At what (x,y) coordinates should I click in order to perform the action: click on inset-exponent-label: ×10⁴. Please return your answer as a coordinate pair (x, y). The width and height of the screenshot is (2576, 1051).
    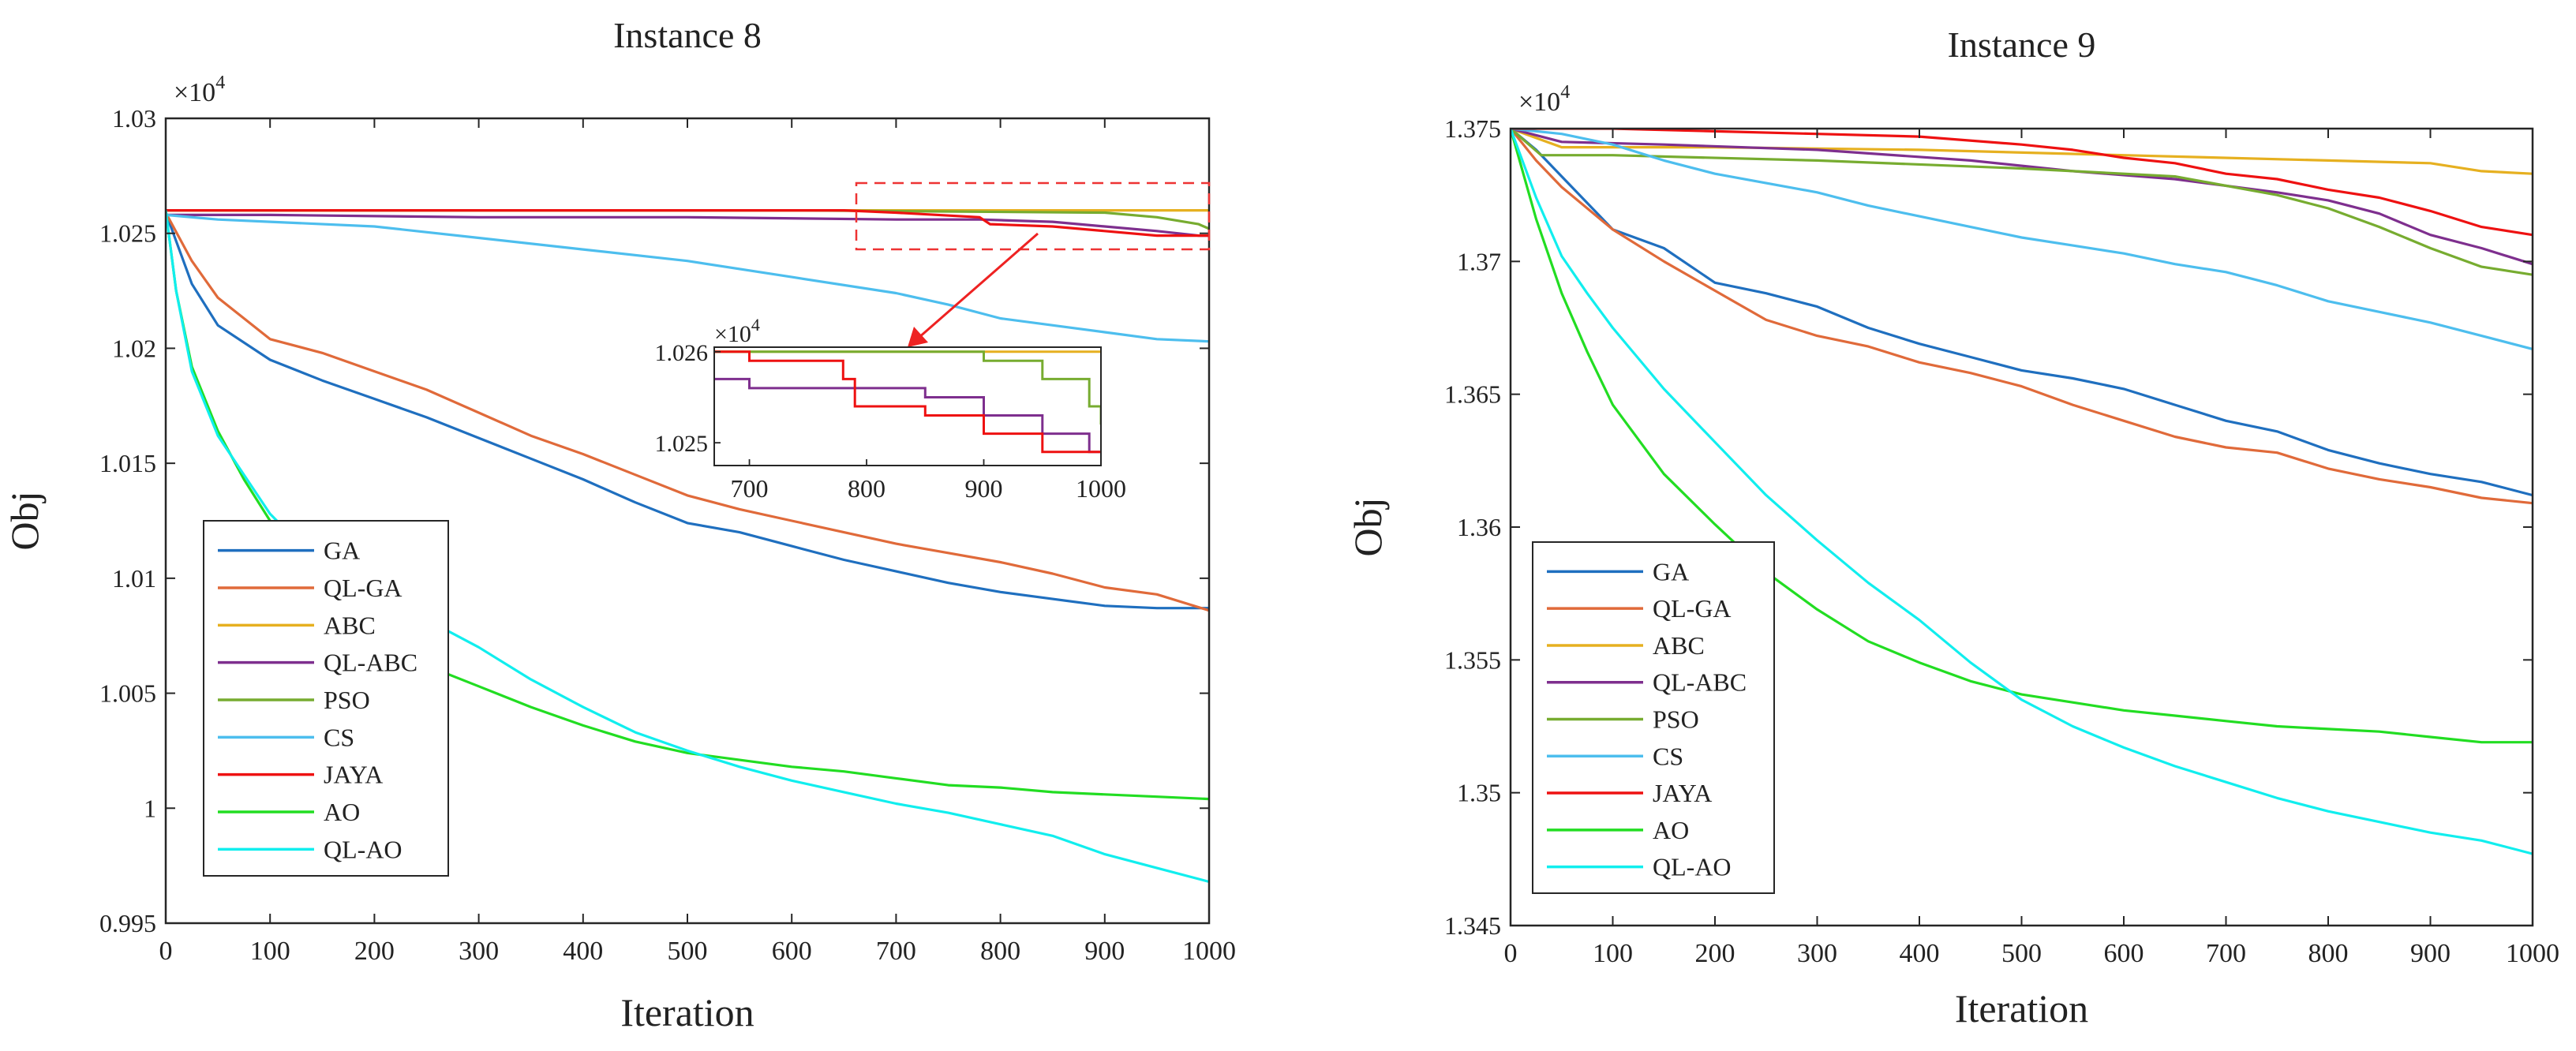
    Looking at the image, I should click on (737, 331).